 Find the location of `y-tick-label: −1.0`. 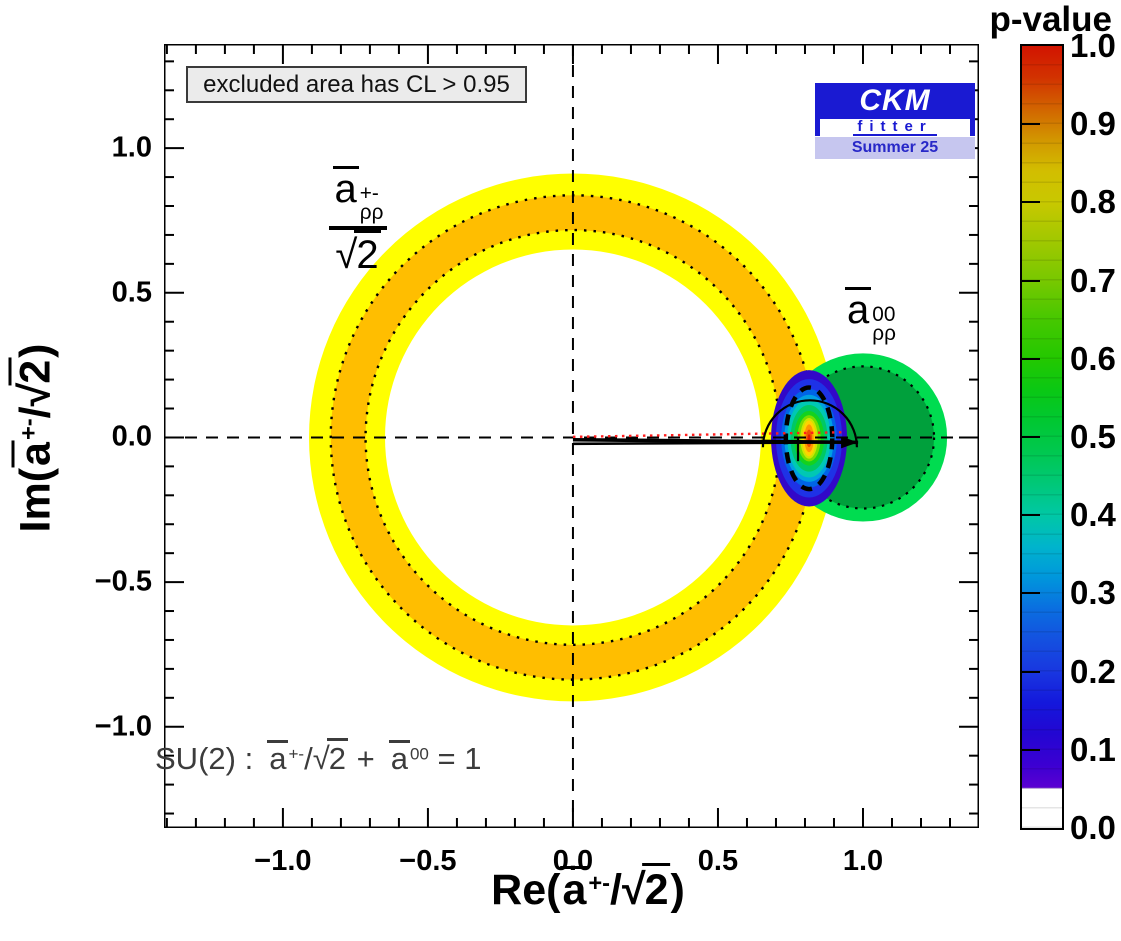

y-tick-label: −1.0 is located at coordinates (123, 726).